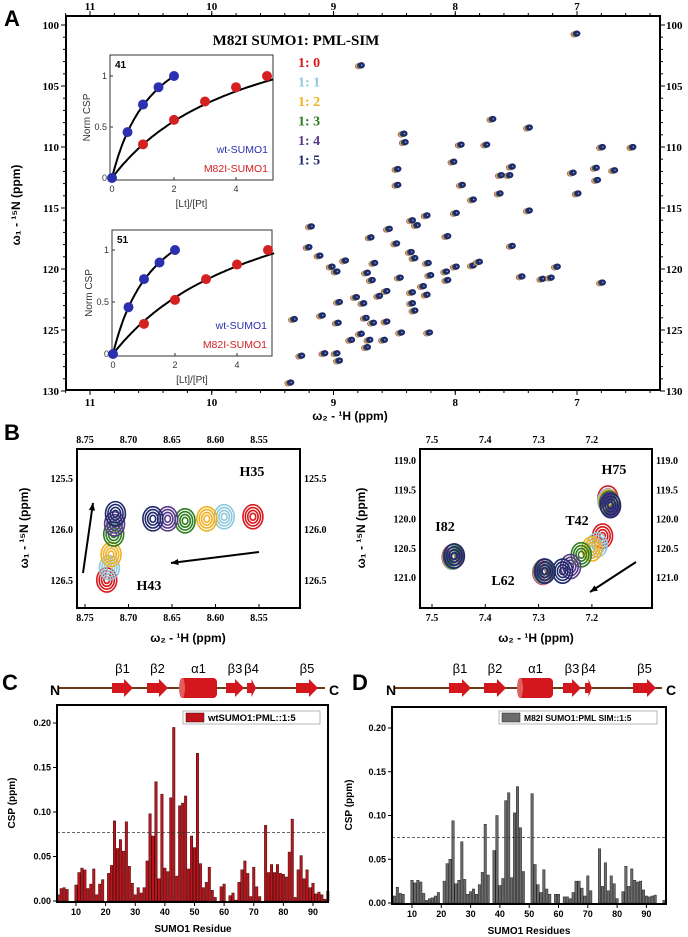  I want to click on ss-element-label: β5, so click(307, 668).